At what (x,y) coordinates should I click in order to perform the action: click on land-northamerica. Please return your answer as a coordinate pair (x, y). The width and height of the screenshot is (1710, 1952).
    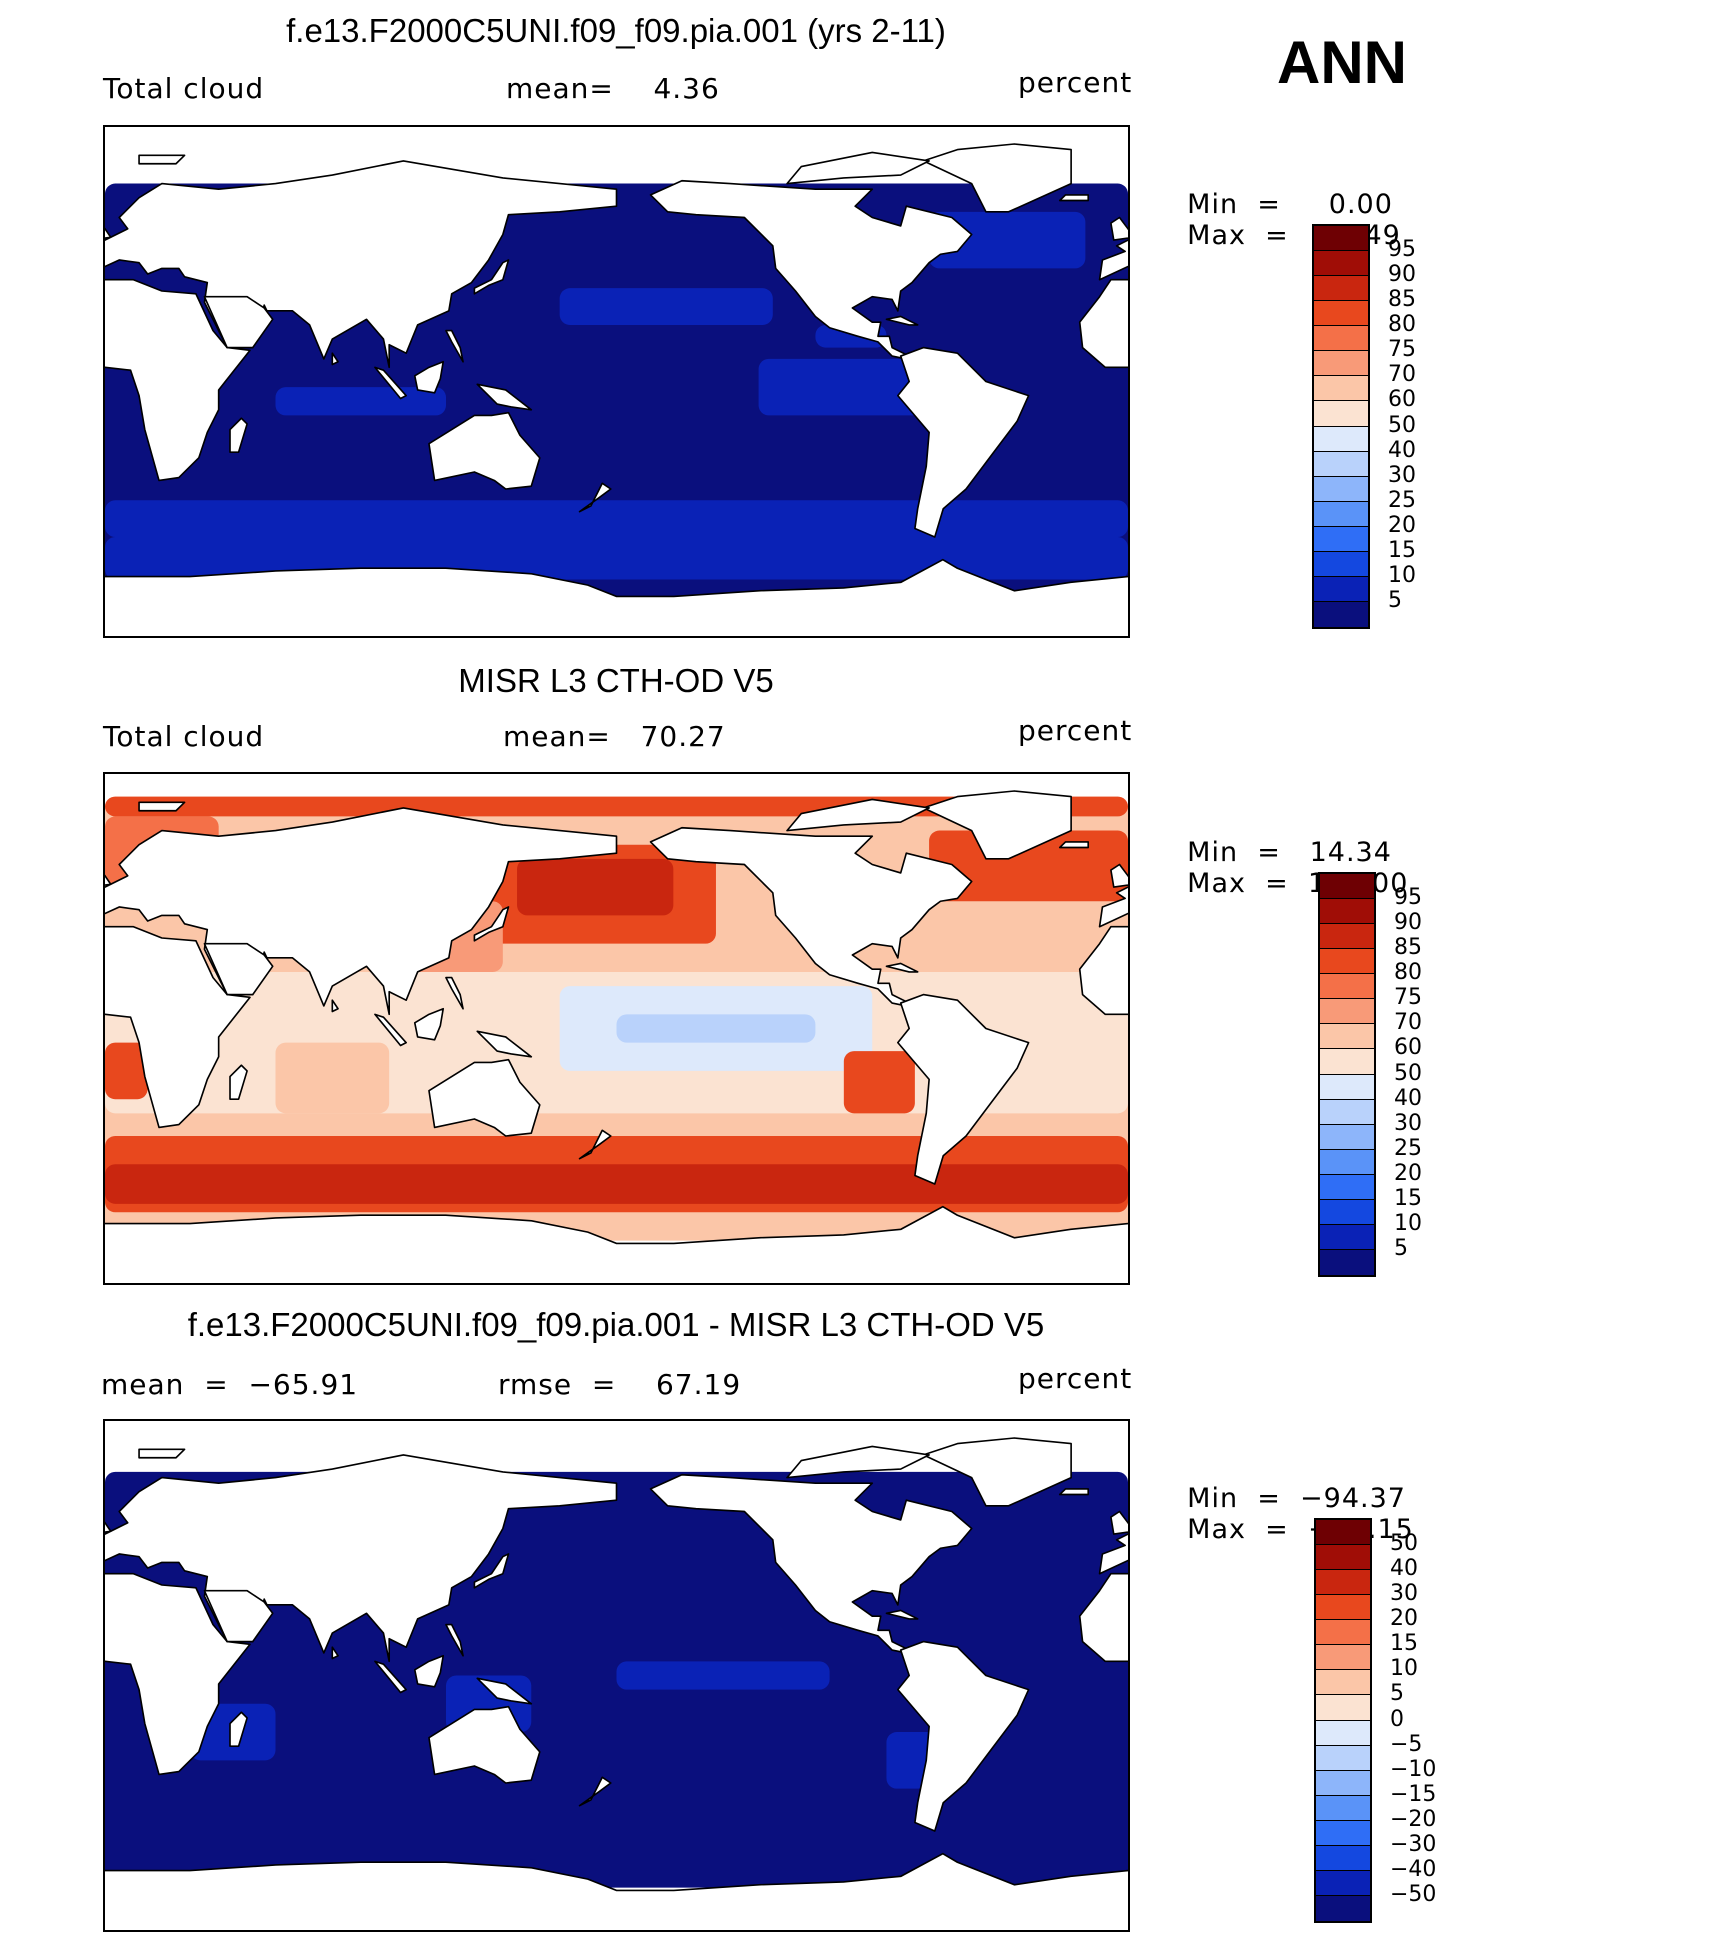
    Looking at the image, I should click on (811, 269).